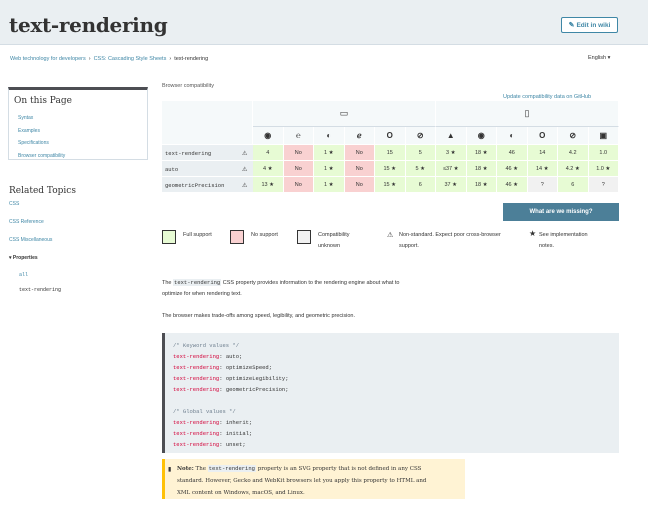 The width and height of the screenshot is (648, 509). Describe the element at coordinates (390, 136) in the screenshot. I see `browser-icon: O` at that location.